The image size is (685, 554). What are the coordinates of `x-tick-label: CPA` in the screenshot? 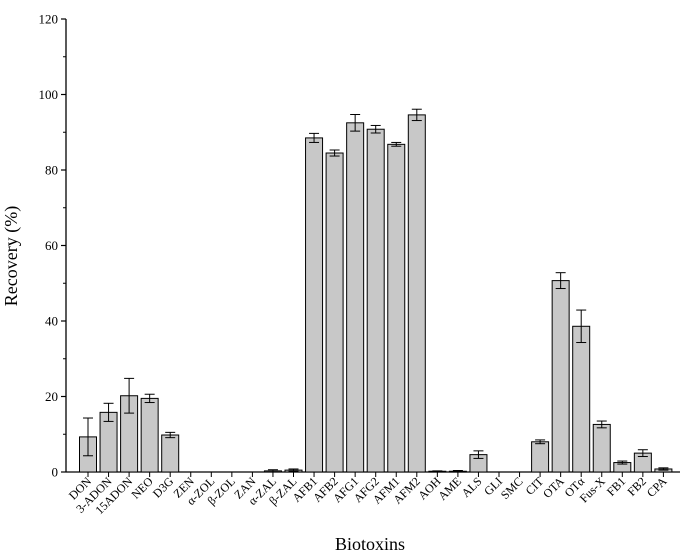 It's located at (657, 487).